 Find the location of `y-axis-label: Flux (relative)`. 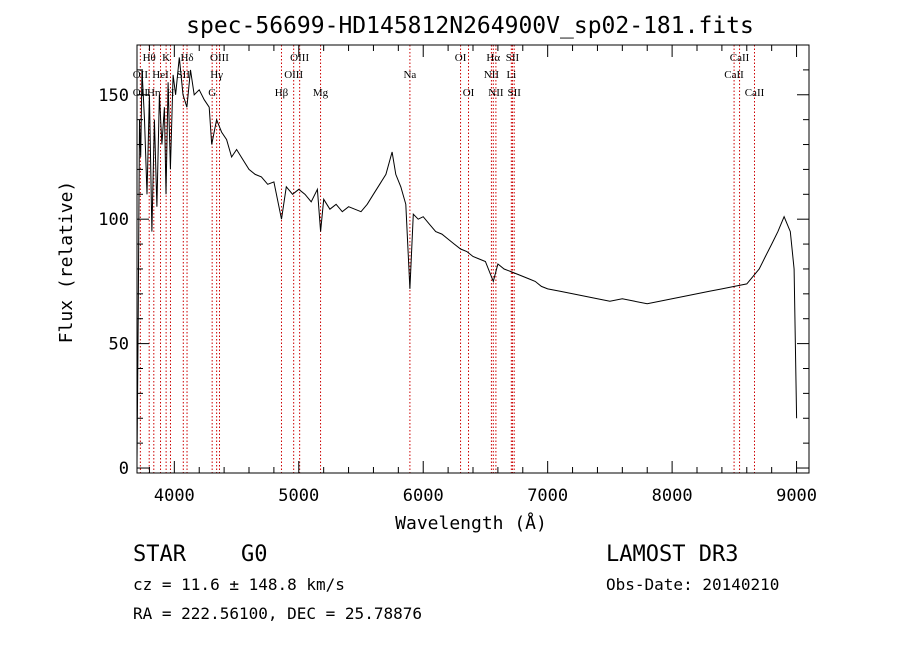

y-axis-label: Flux (relative) is located at coordinates (66, 262).